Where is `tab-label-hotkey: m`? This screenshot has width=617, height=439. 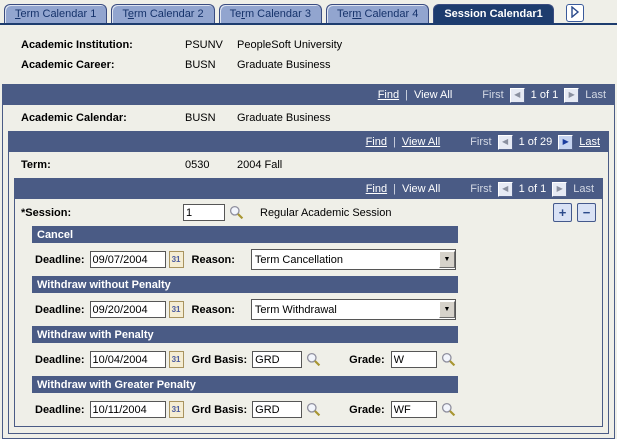 tab-label-hotkey: m is located at coordinates (357, 14).